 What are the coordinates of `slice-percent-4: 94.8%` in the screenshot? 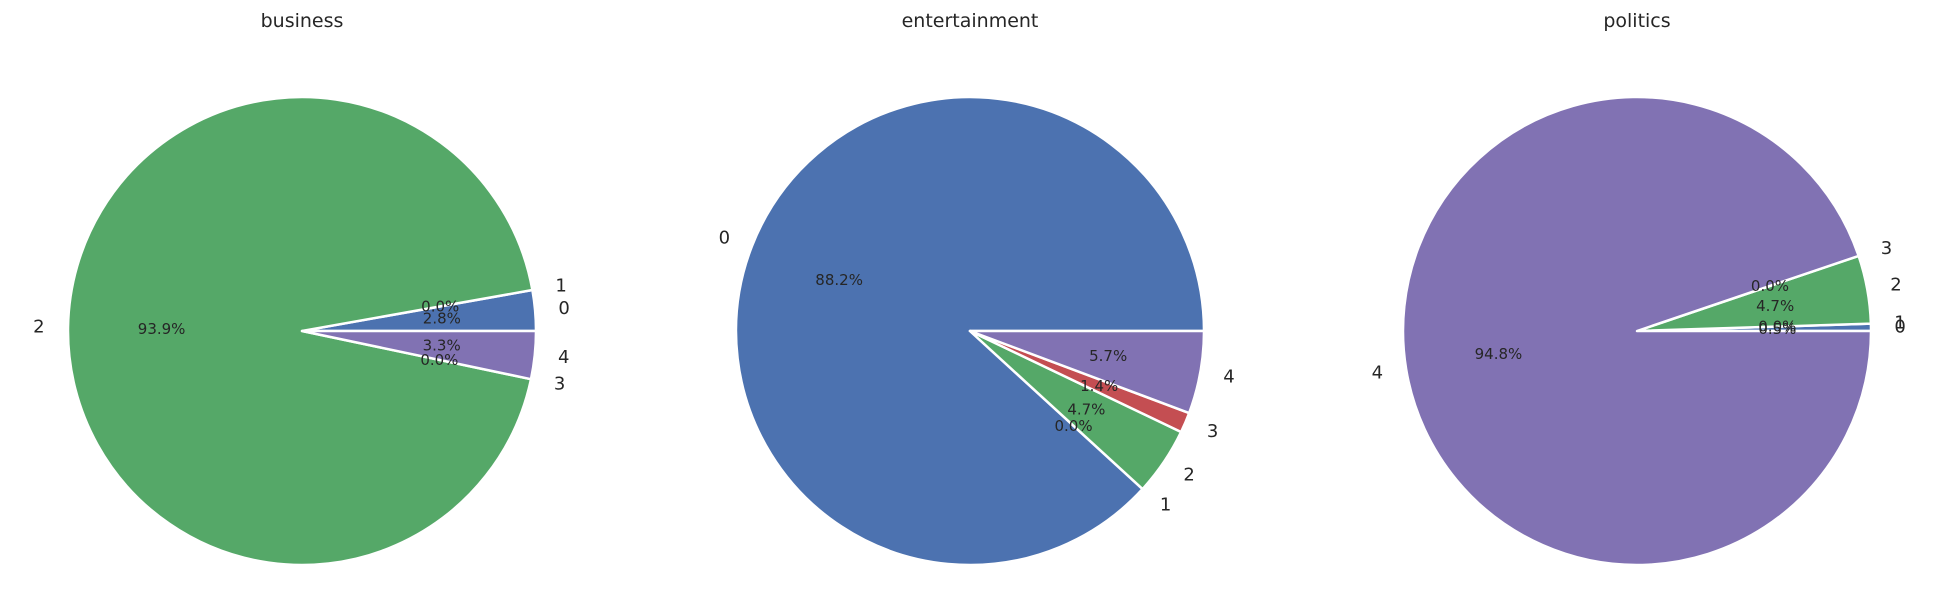 It's located at (1499, 354).